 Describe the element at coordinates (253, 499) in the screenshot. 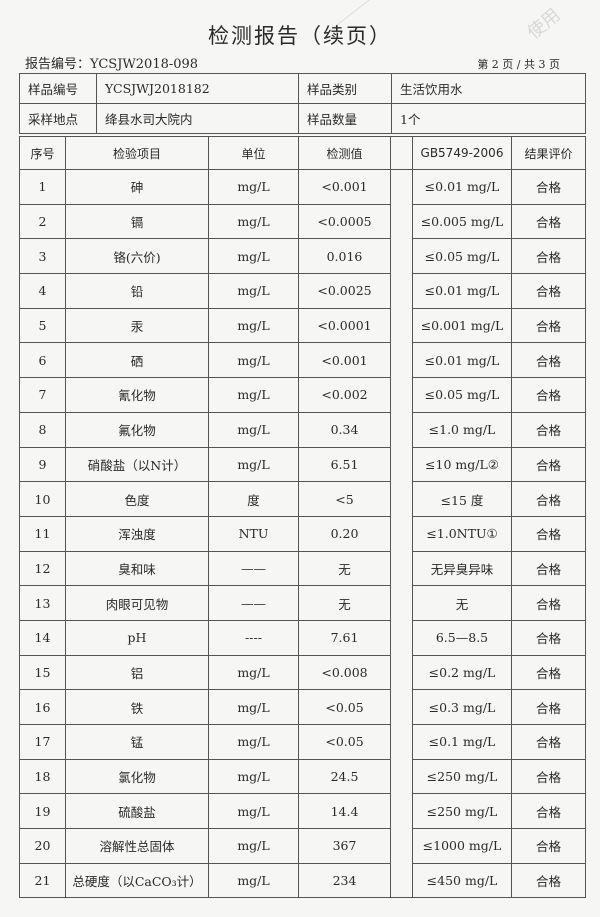

I see `unit: 度` at that location.